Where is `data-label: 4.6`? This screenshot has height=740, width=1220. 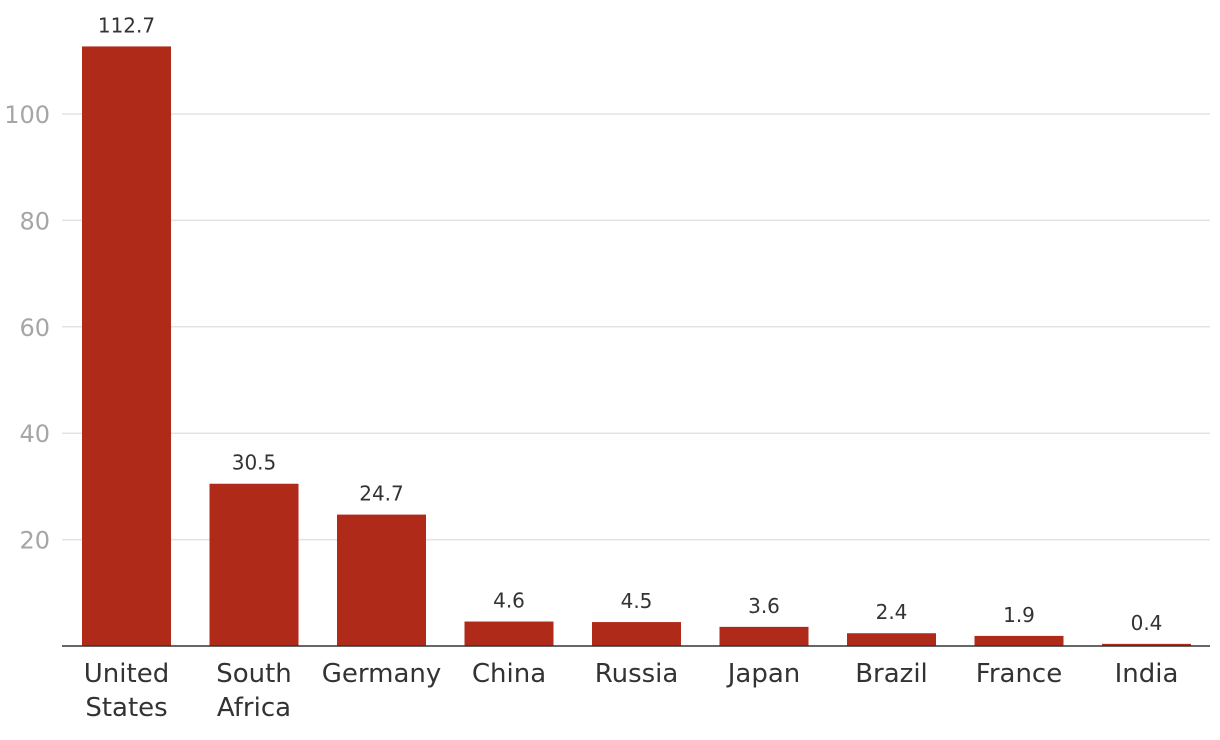
data-label: 4.6 is located at coordinates (509, 601).